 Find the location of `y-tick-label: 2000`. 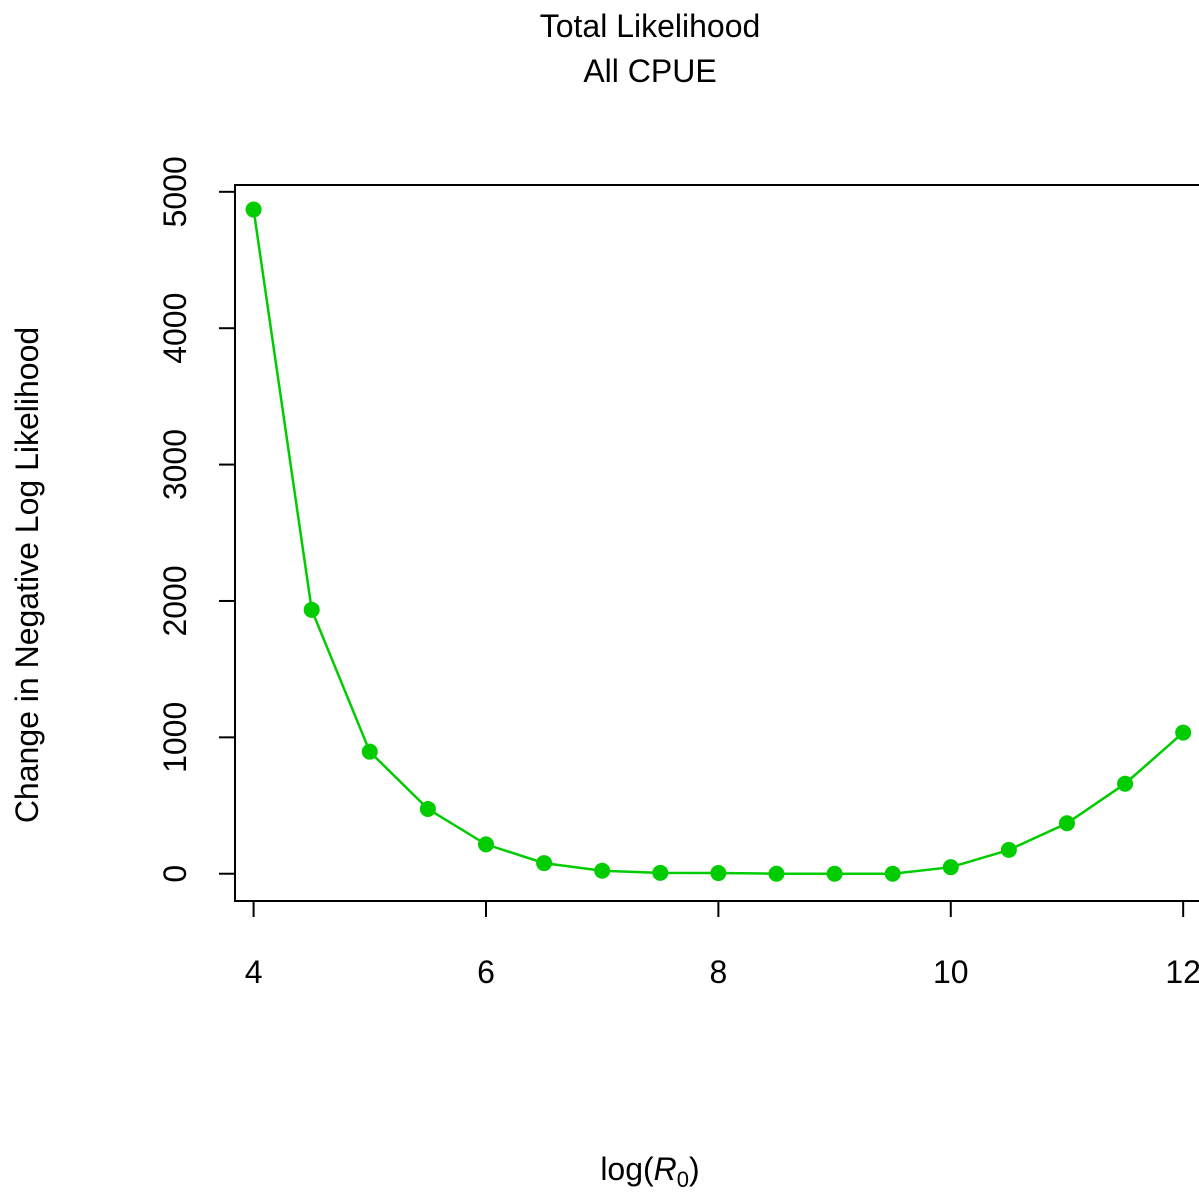

y-tick-label: 2000 is located at coordinates (175, 600).